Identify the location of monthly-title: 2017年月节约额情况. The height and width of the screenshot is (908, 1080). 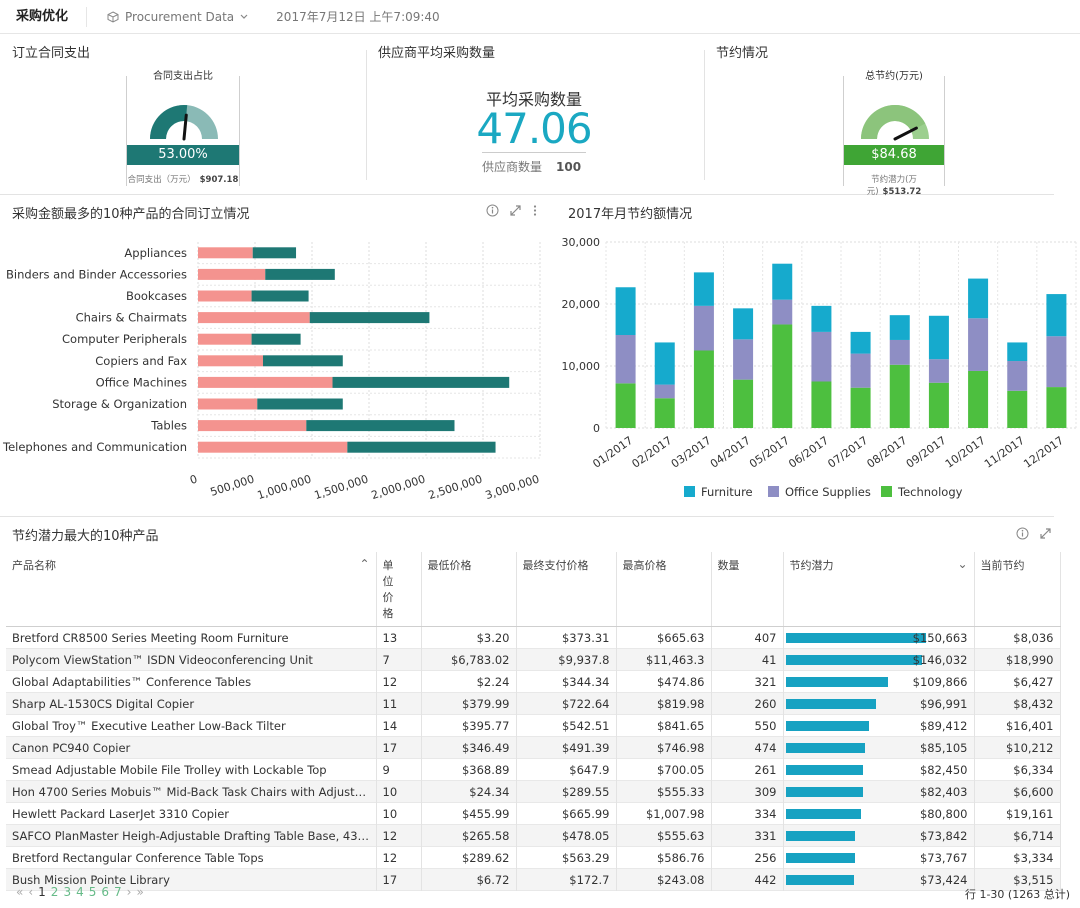
(630, 214).